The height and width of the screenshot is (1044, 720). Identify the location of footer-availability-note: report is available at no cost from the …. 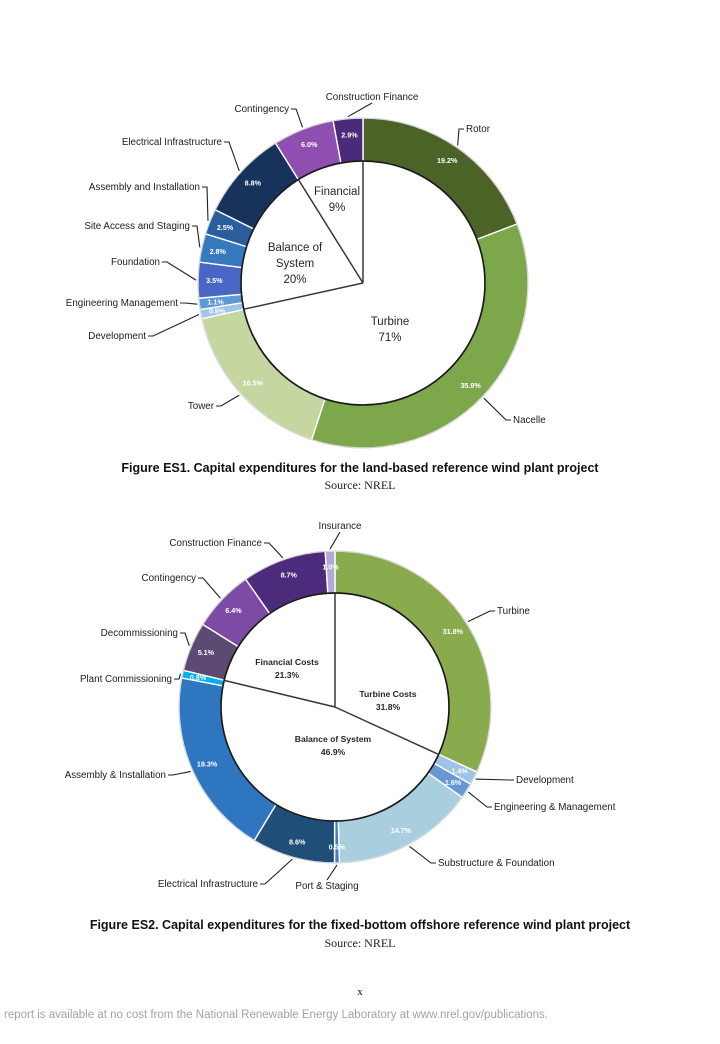
(276, 1015).